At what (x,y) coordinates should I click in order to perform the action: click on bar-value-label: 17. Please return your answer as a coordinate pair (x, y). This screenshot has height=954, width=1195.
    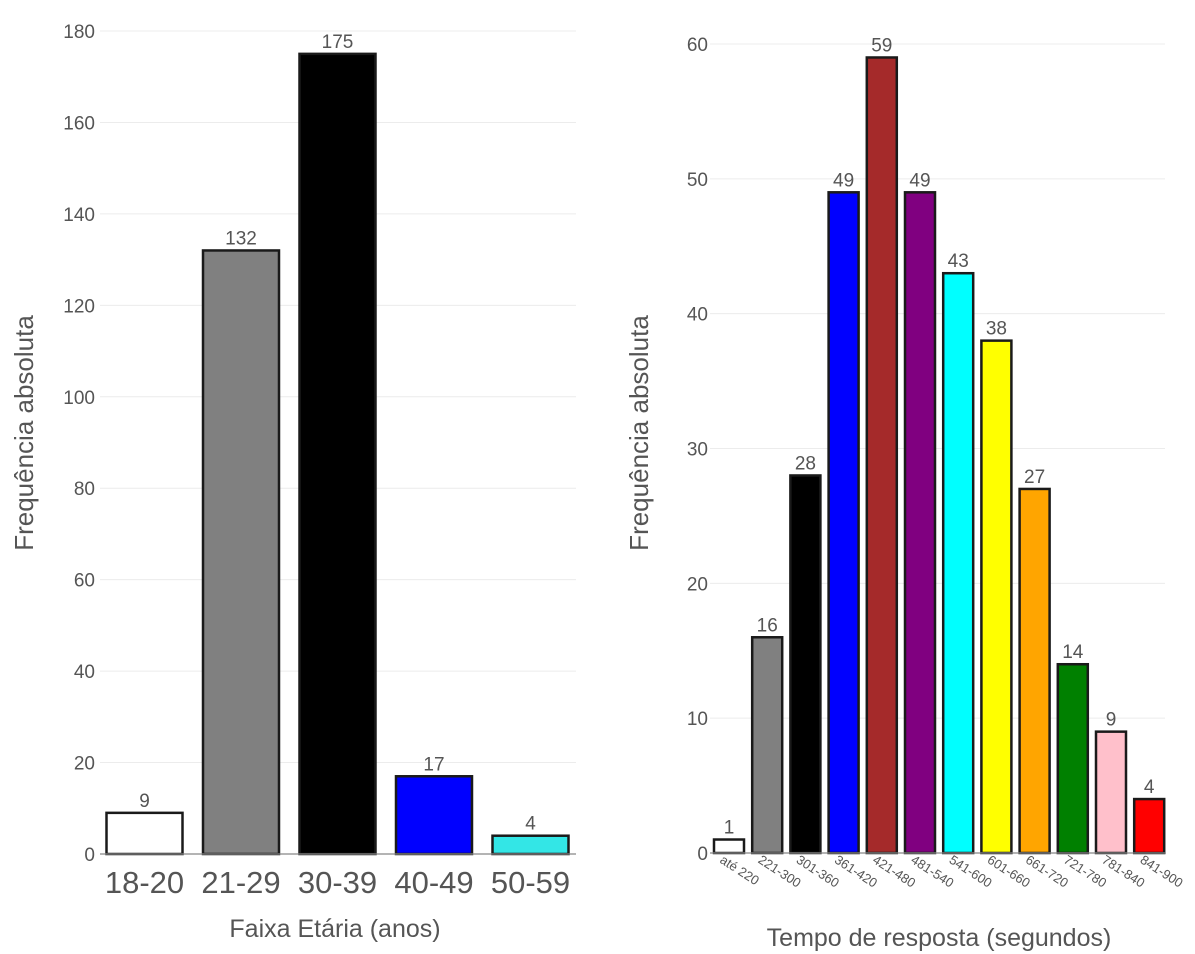
    Looking at the image, I should click on (433, 764).